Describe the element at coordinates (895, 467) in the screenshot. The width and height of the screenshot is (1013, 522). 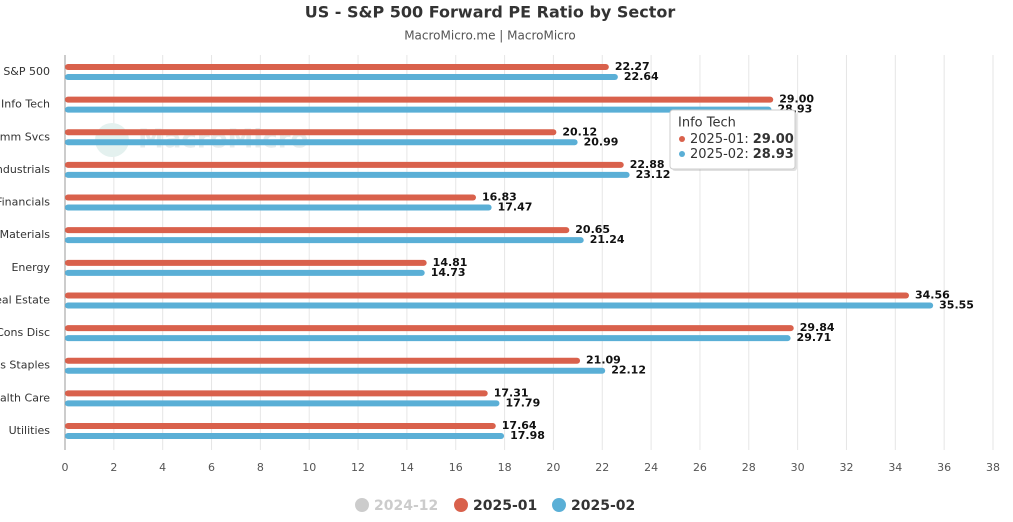
I see `x-tick-label: 34` at that location.